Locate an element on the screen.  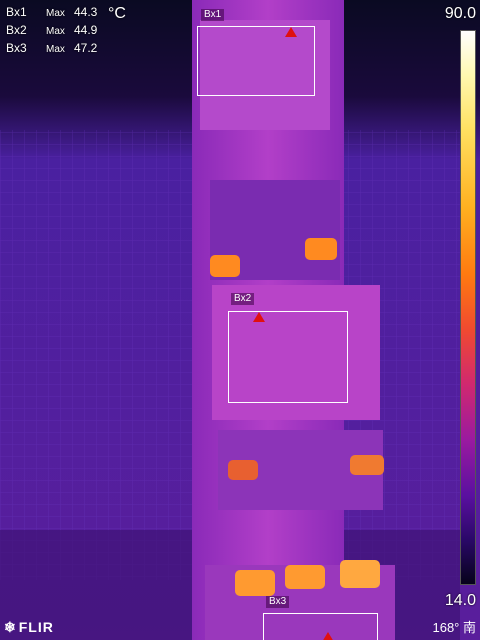
brand-logo: ❄ FLIR is located at coordinates (29, 627).